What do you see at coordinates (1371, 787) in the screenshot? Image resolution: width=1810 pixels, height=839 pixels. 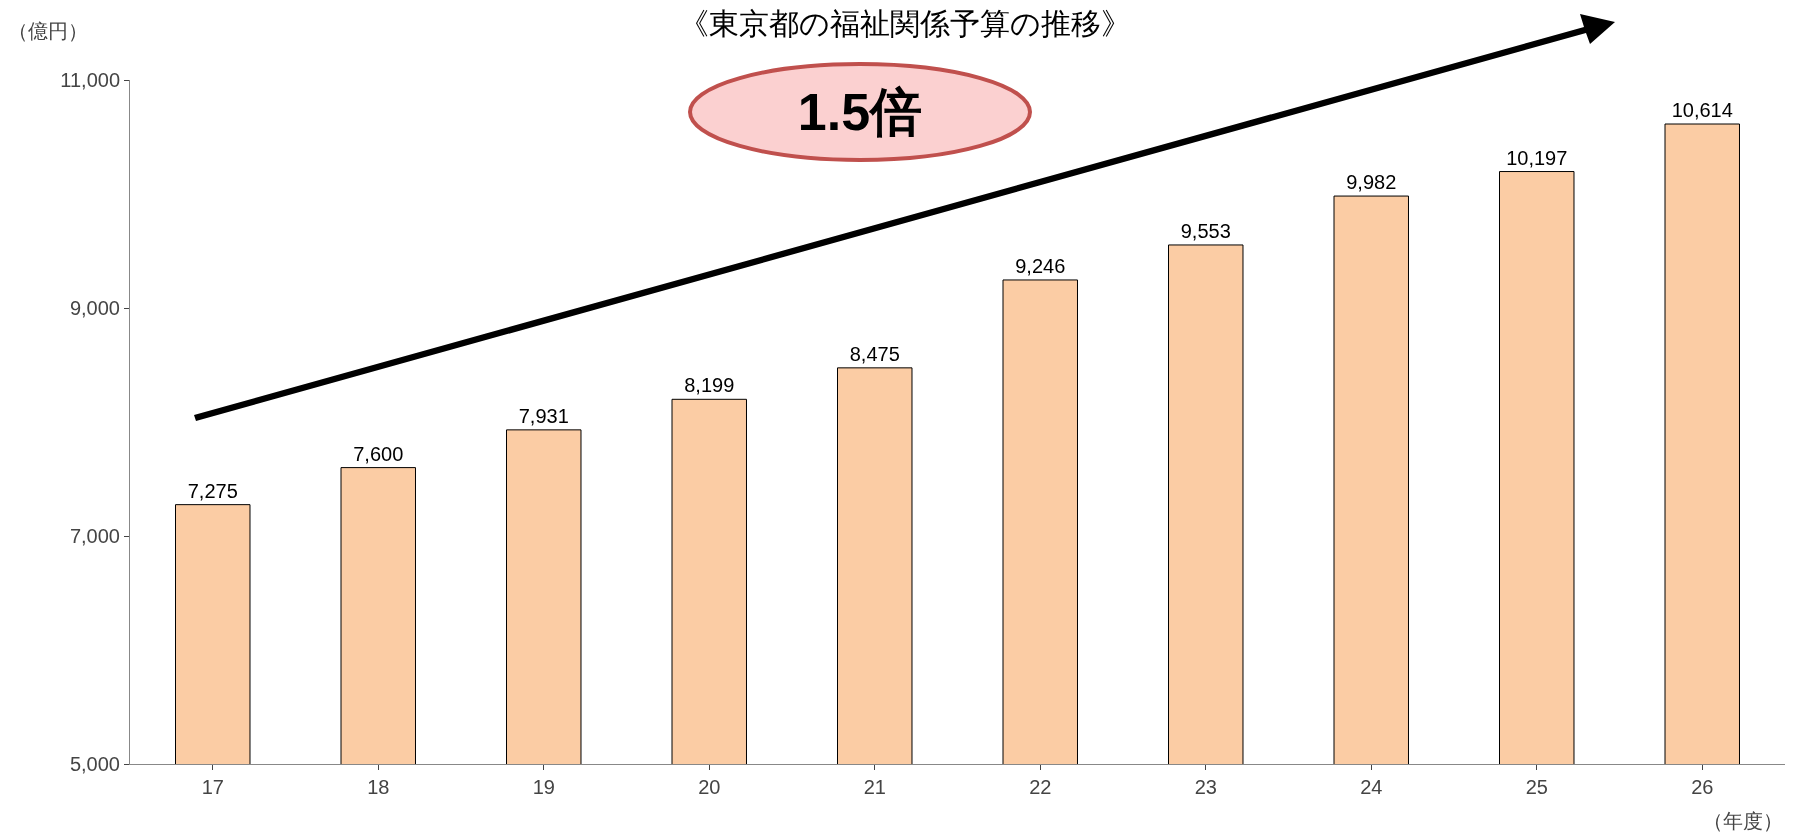 I see `x-tick-label: 24` at bounding box center [1371, 787].